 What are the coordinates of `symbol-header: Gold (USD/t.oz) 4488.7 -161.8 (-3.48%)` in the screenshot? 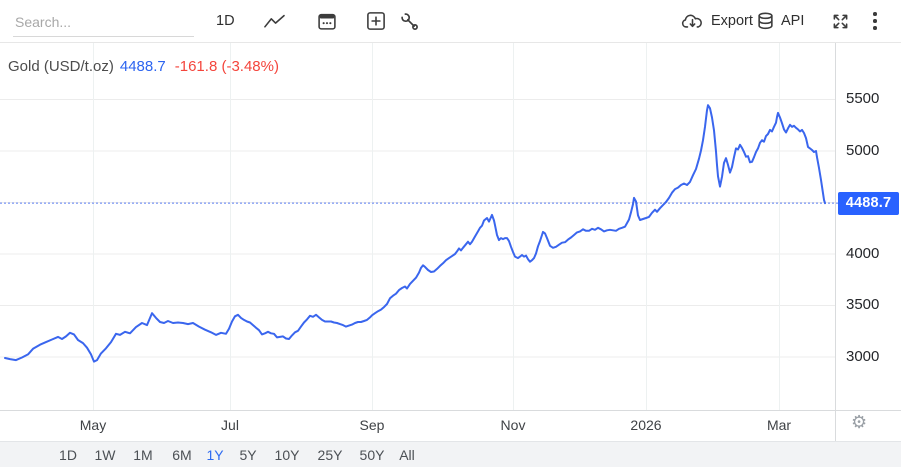 It's located at (143, 66).